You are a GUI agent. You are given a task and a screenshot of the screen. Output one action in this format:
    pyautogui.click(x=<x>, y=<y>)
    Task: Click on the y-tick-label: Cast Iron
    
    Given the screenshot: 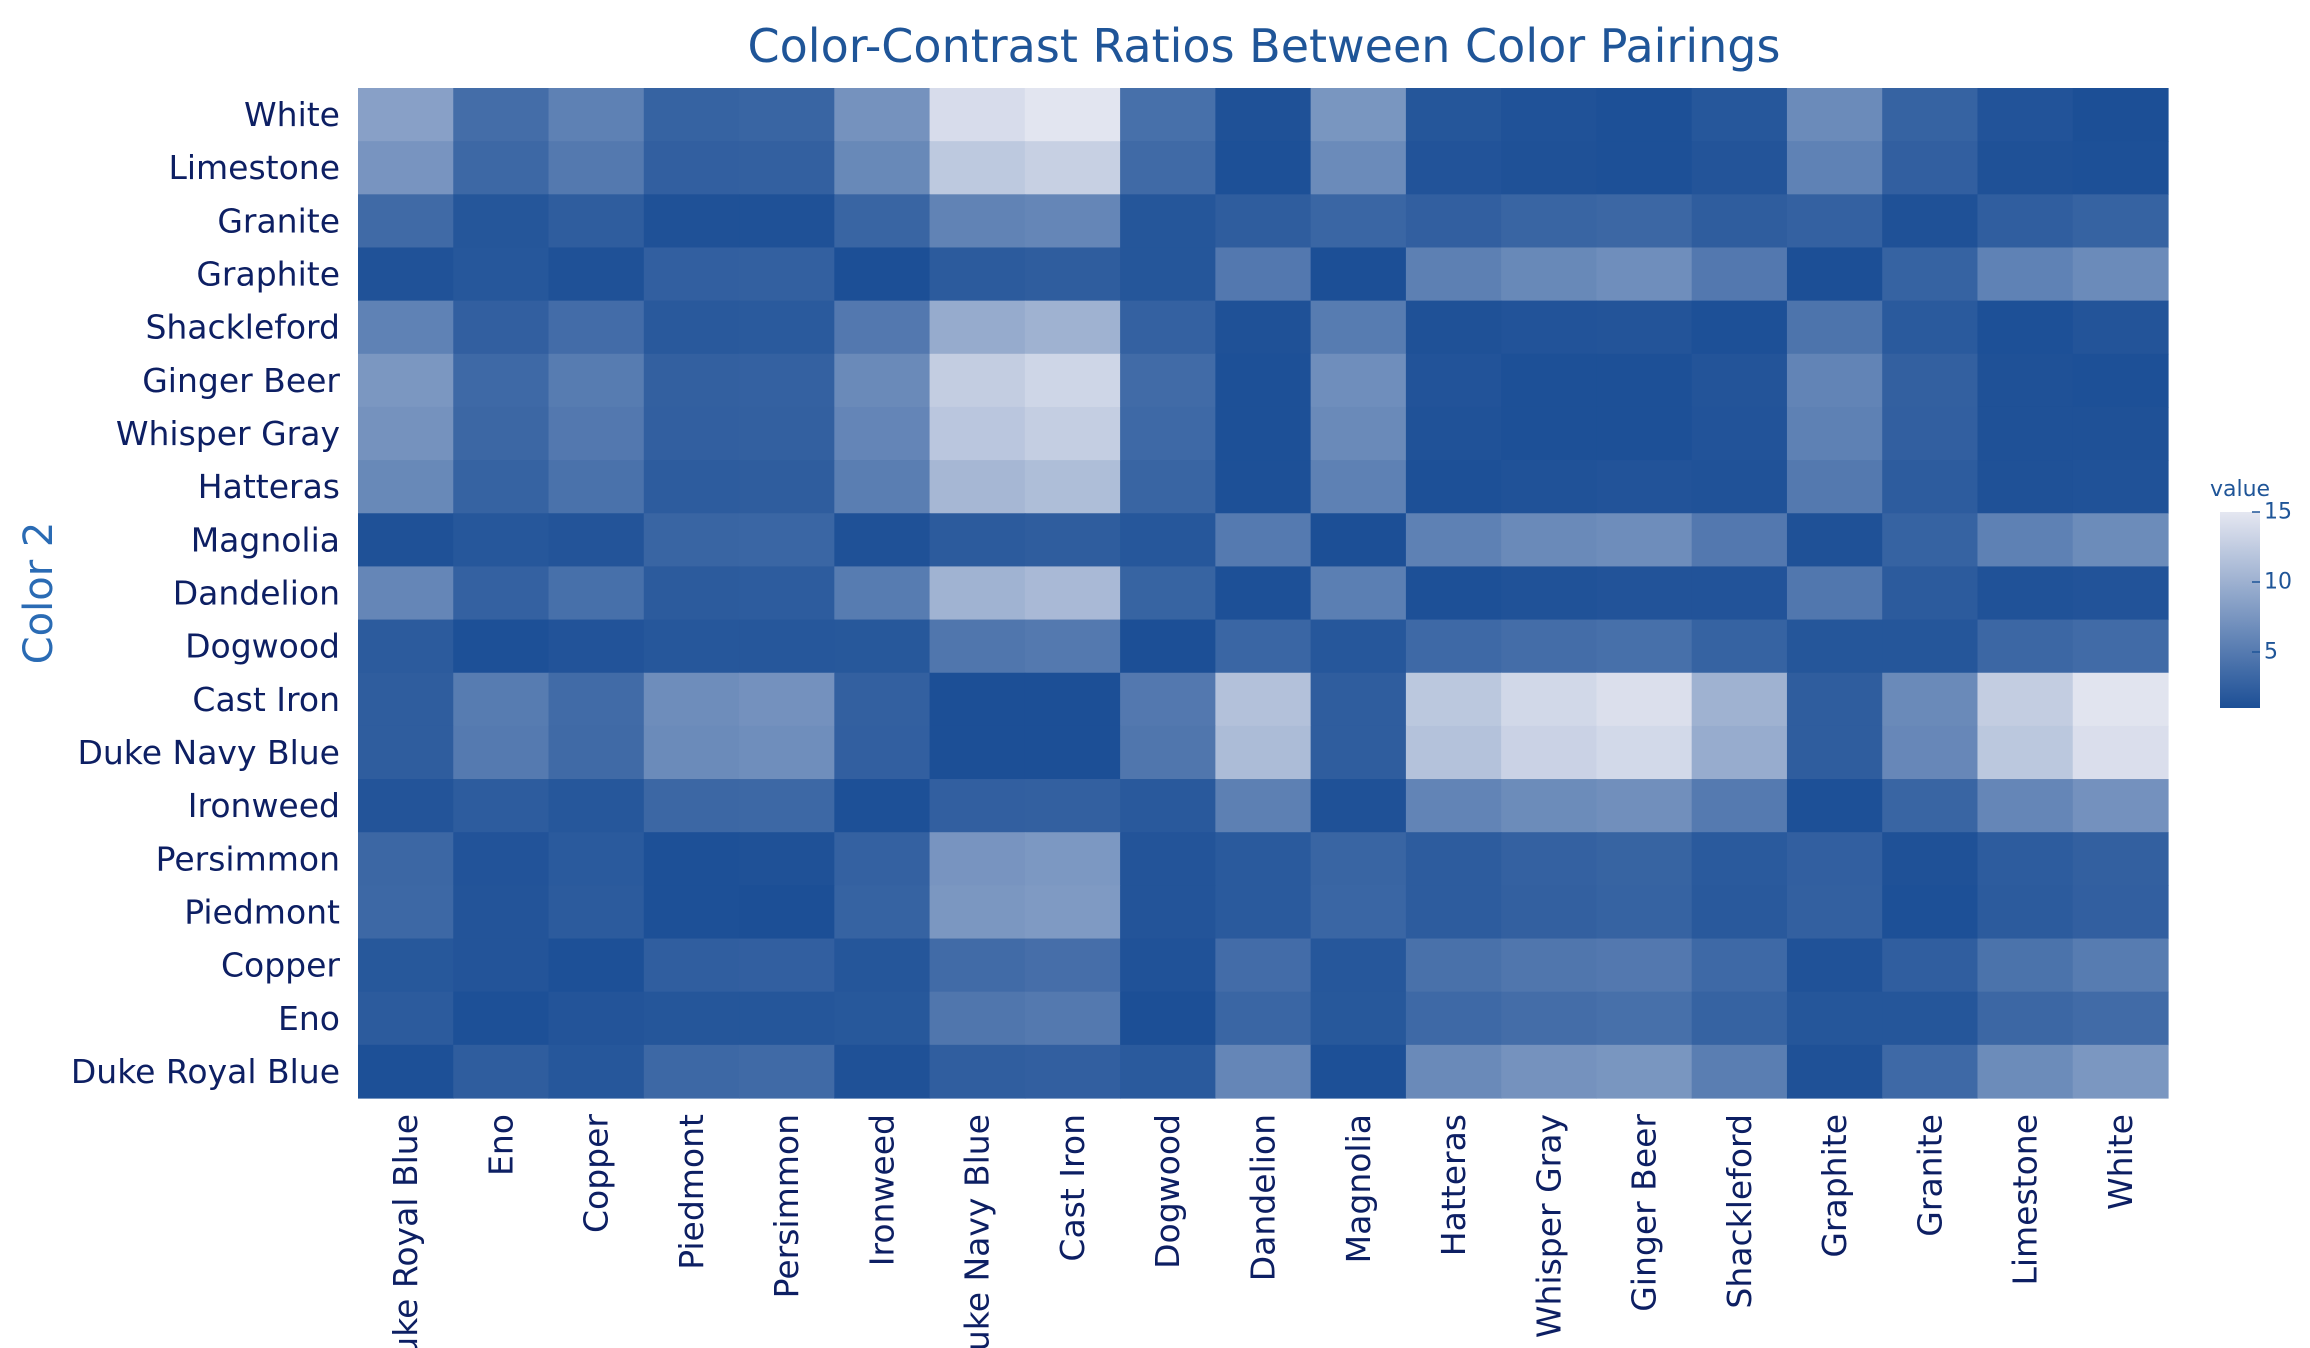 What is the action you would take?
    pyautogui.click(x=266, y=699)
    